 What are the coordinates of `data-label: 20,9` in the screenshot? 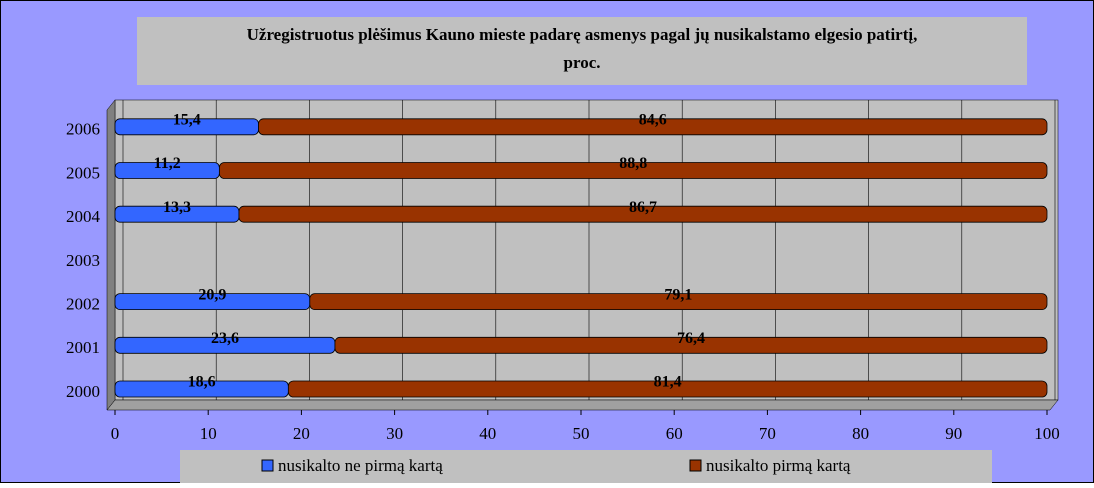 It's located at (212, 294).